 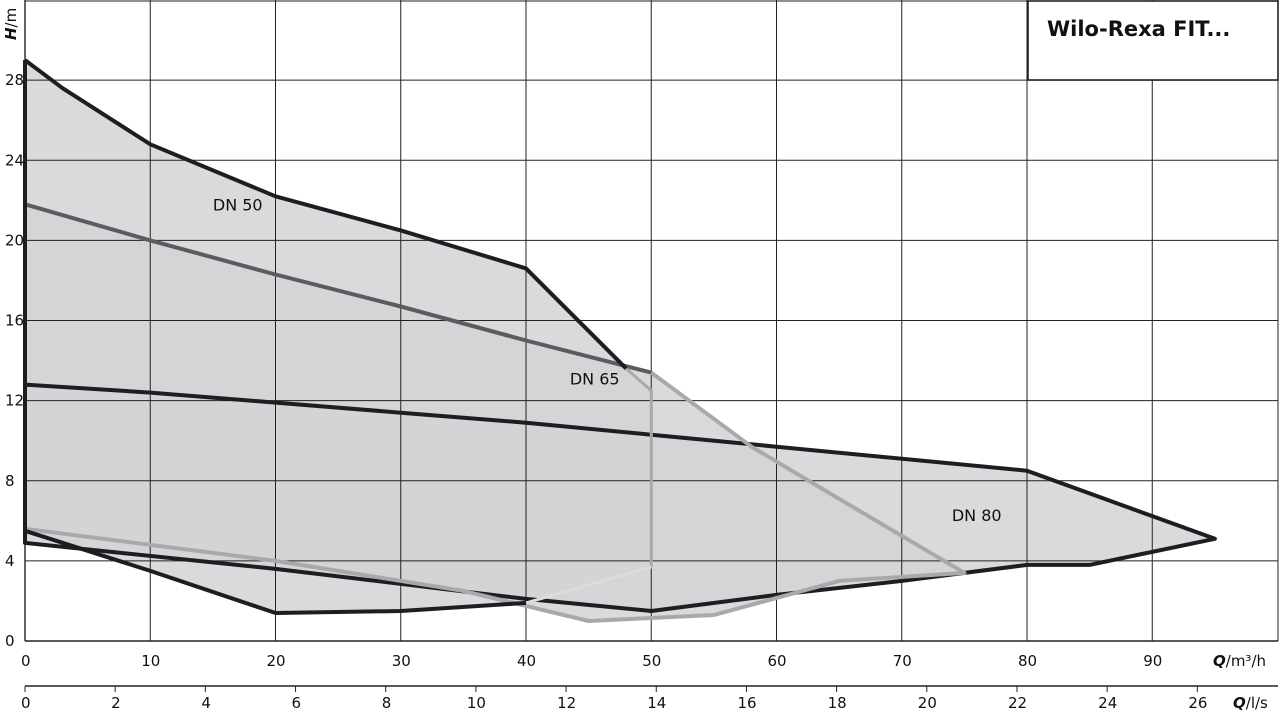 I want to click on y-tick-label: 20, so click(x=14, y=240).